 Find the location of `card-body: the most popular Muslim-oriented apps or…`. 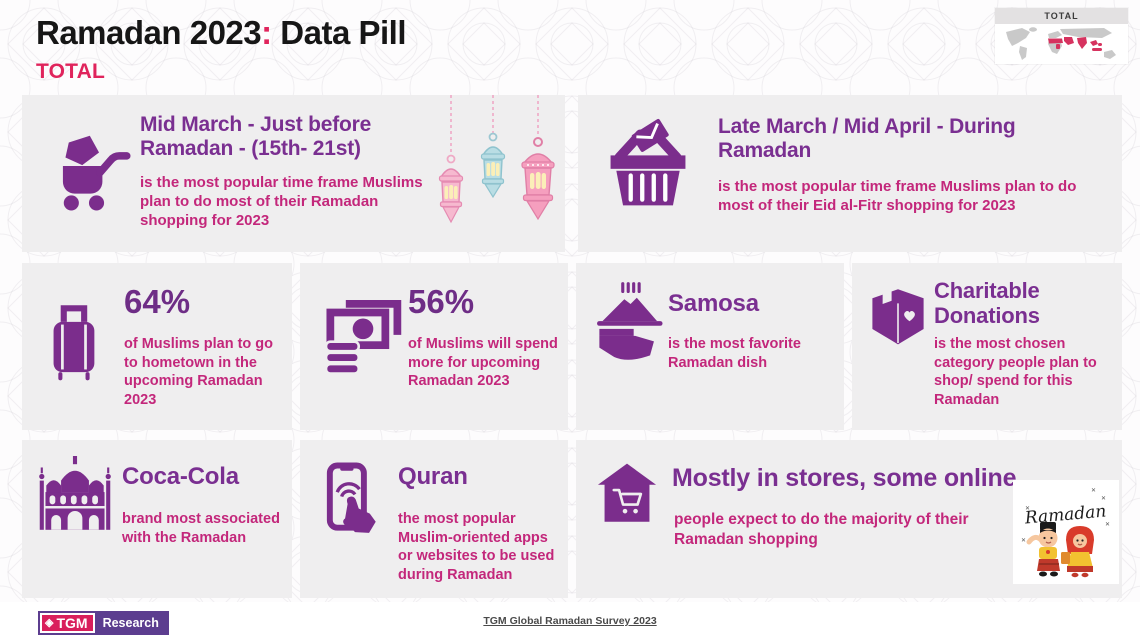

card-body: the most popular Muslim-oriented apps or… is located at coordinates (476, 547).